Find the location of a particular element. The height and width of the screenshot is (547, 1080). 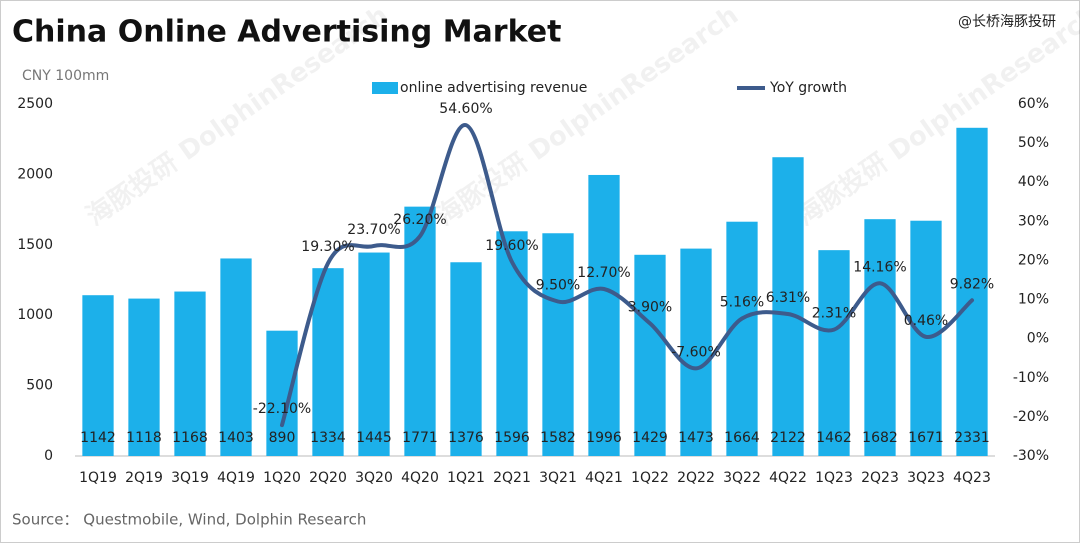

line-value-label: 9.50% is located at coordinates (558, 286).